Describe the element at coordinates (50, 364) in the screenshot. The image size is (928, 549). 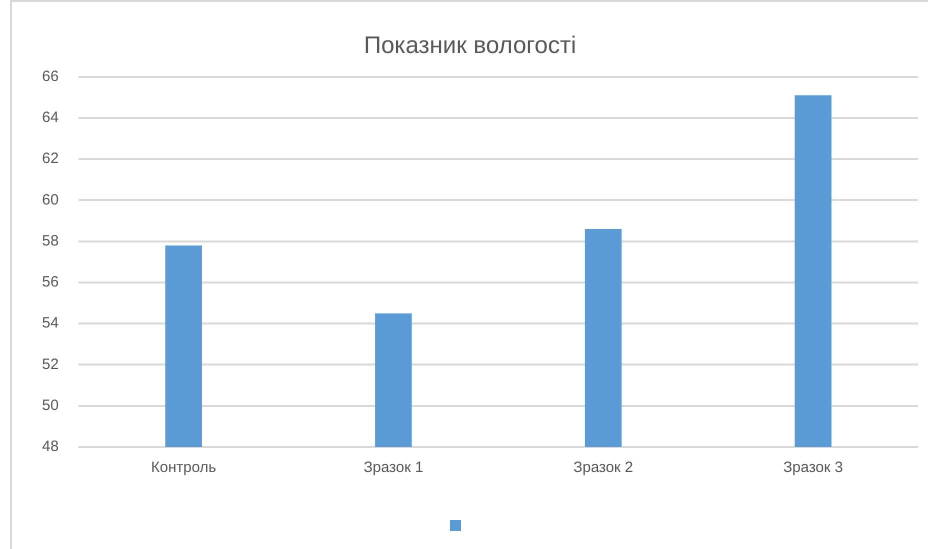
I see `y-tick-label: 52` at that location.